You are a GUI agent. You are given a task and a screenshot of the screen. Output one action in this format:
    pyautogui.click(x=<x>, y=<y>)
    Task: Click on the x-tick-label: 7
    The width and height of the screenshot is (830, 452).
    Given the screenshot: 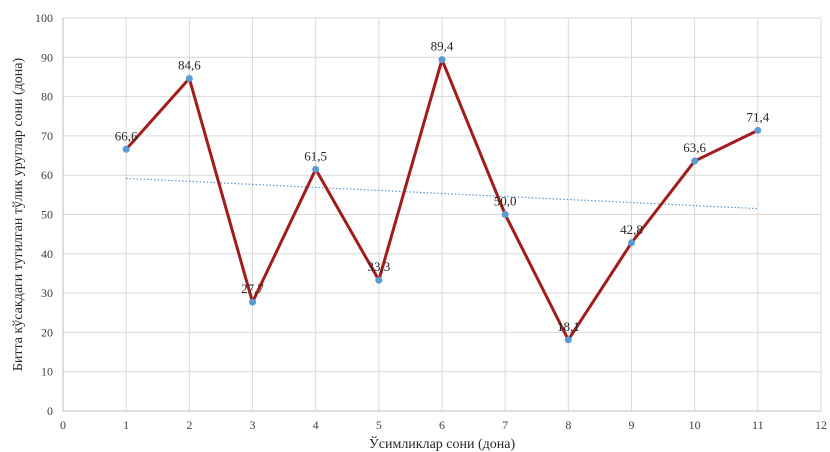 What is the action you would take?
    pyautogui.click(x=505, y=425)
    